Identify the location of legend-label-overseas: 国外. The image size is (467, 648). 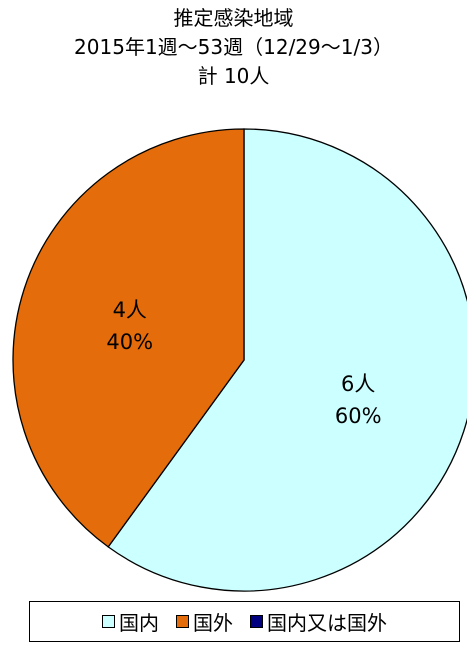
(213, 623).